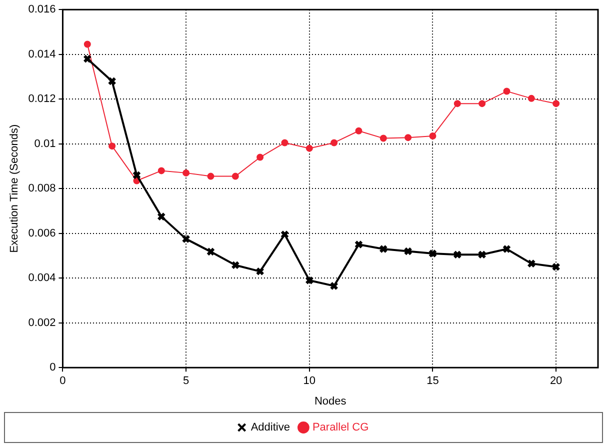 Image resolution: width=605 pixels, height=447 pixels. What do you see at coordinates (42, 188) in the screenshot?
I see `y-tick-label: 0.008` at bounding box center [42, 188].